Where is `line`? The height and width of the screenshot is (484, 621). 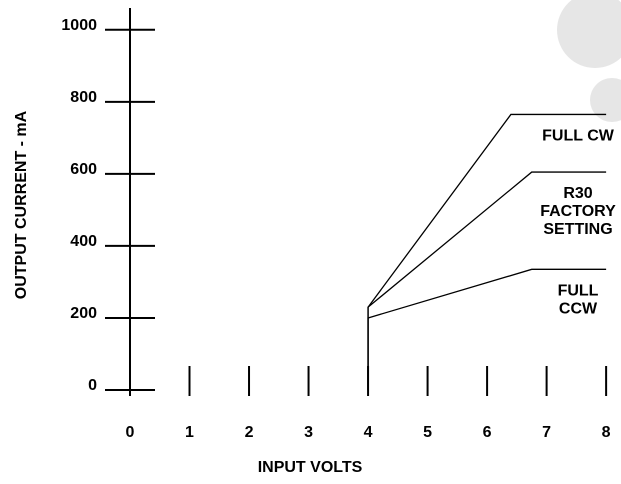
line is located at coordinates (487, 329).